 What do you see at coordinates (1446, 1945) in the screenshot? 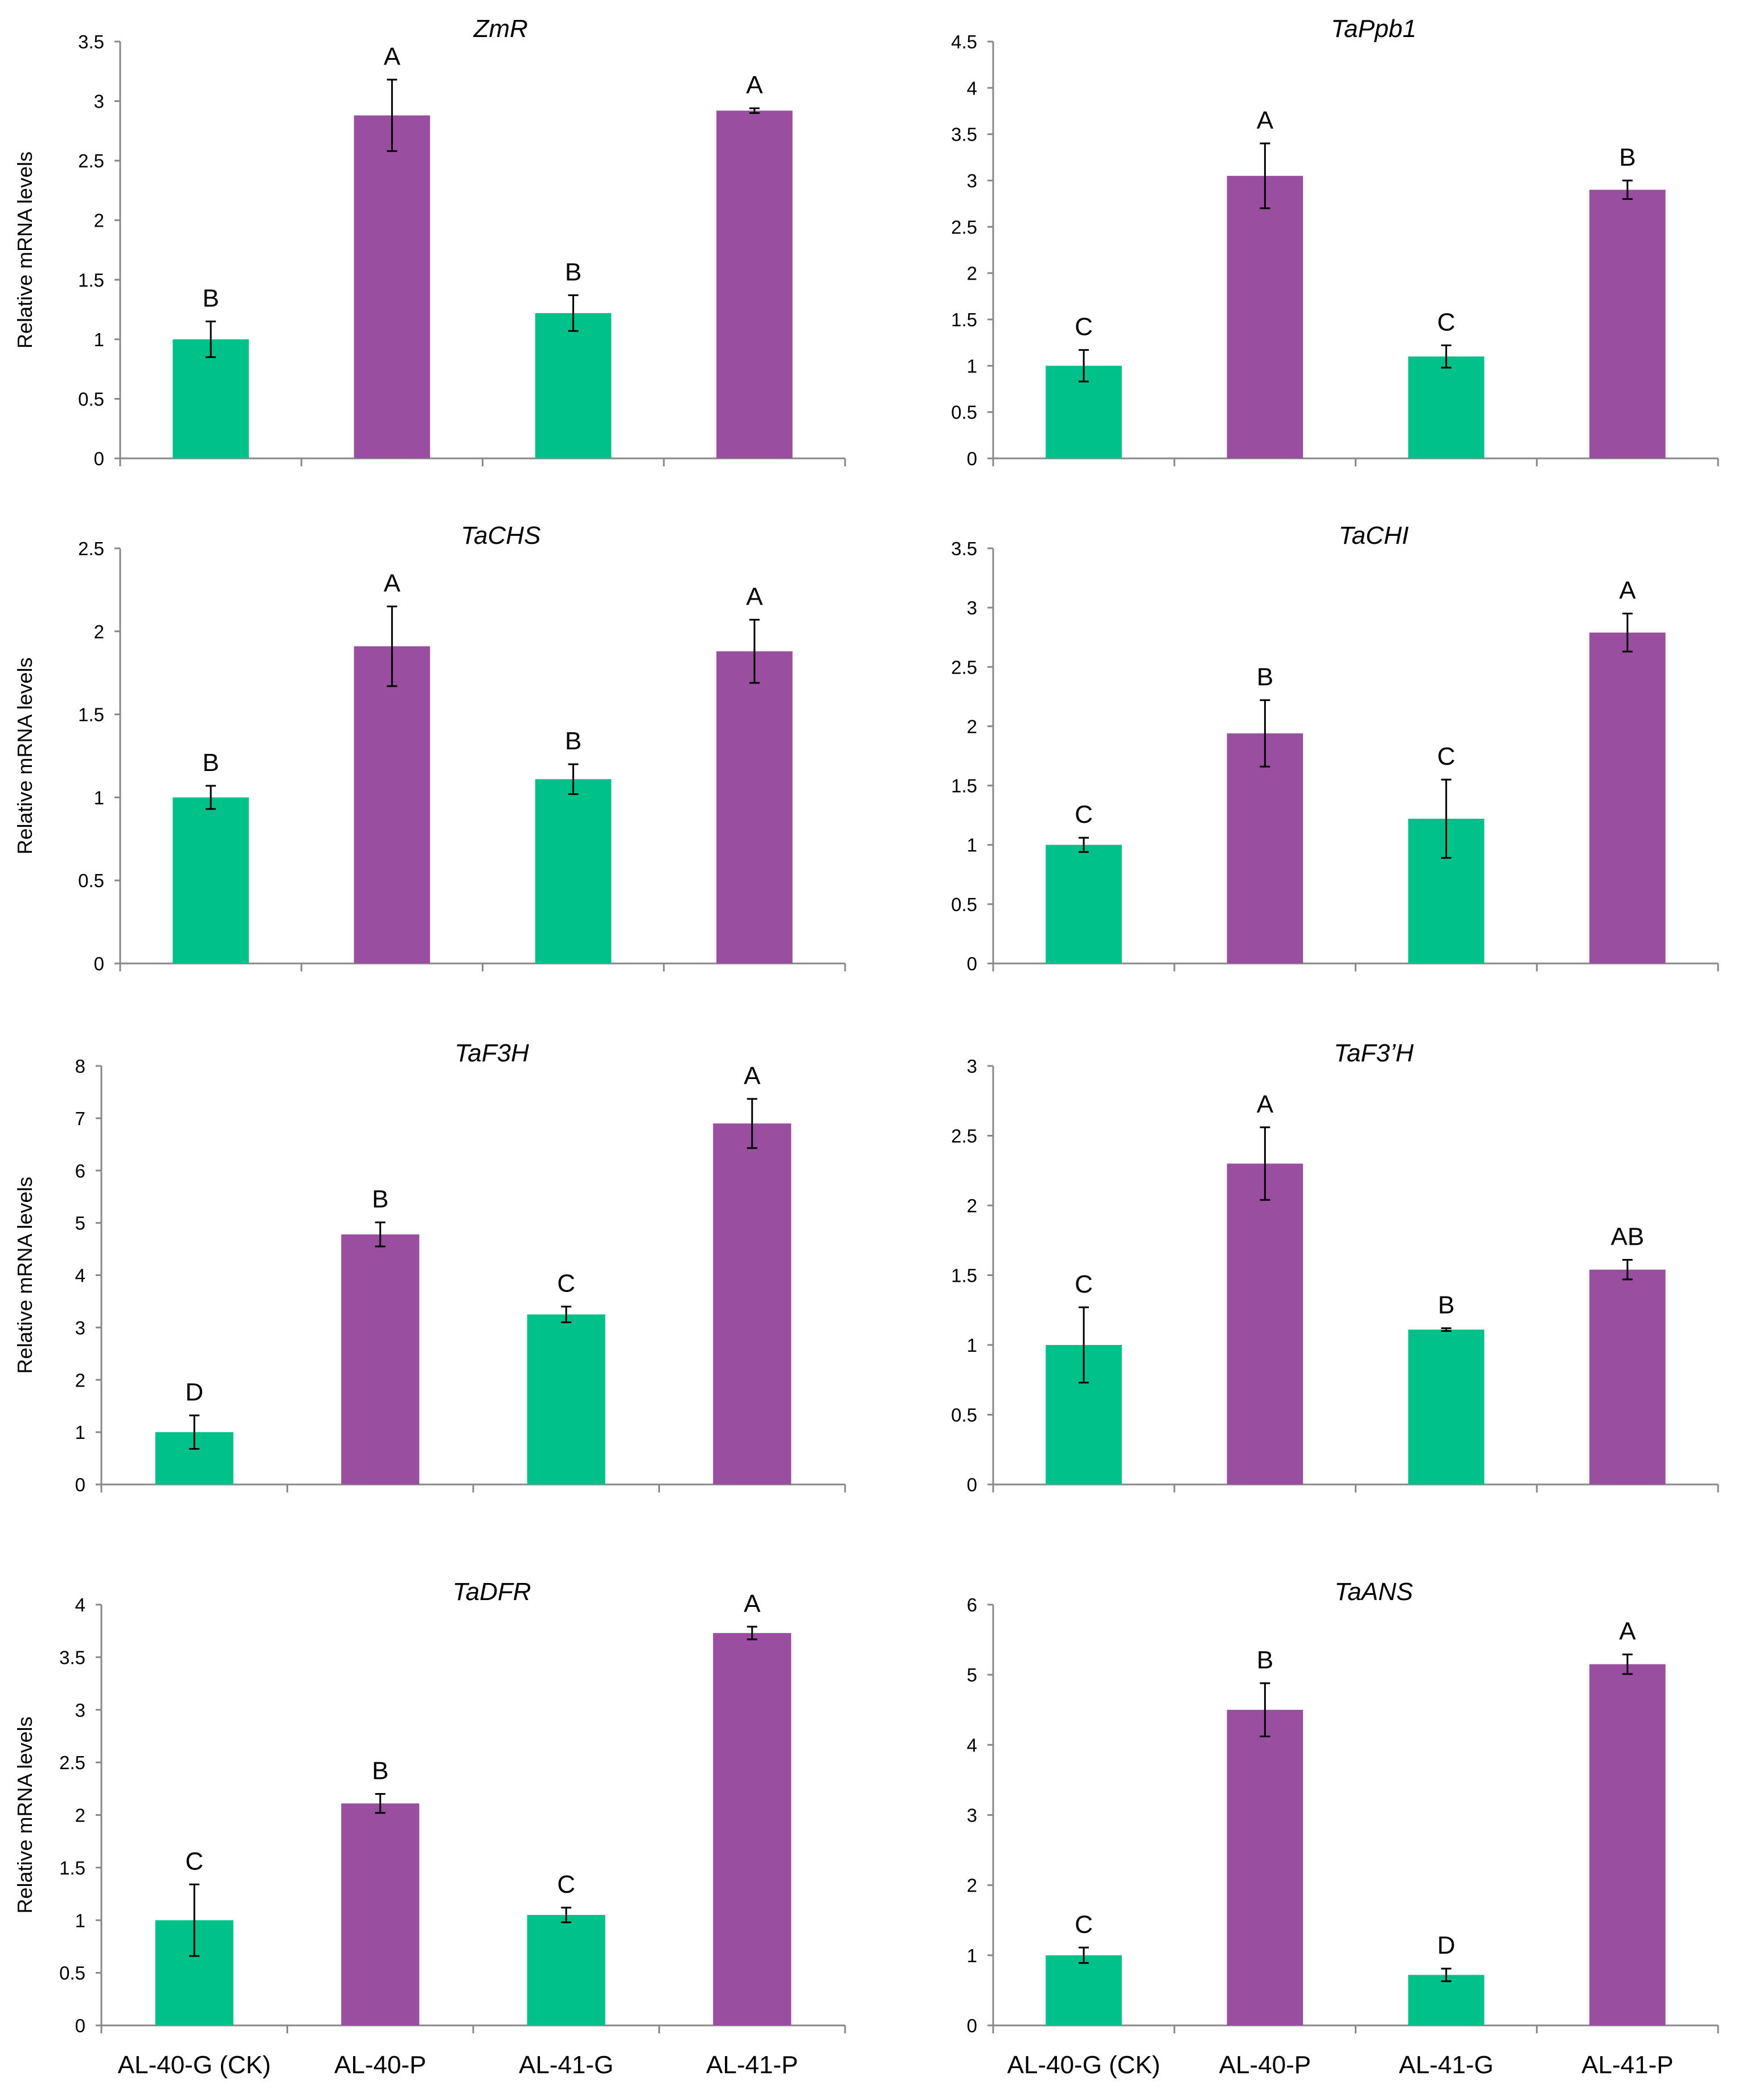
I see `significance-letter: D` at bounding box center [1446, 1945].